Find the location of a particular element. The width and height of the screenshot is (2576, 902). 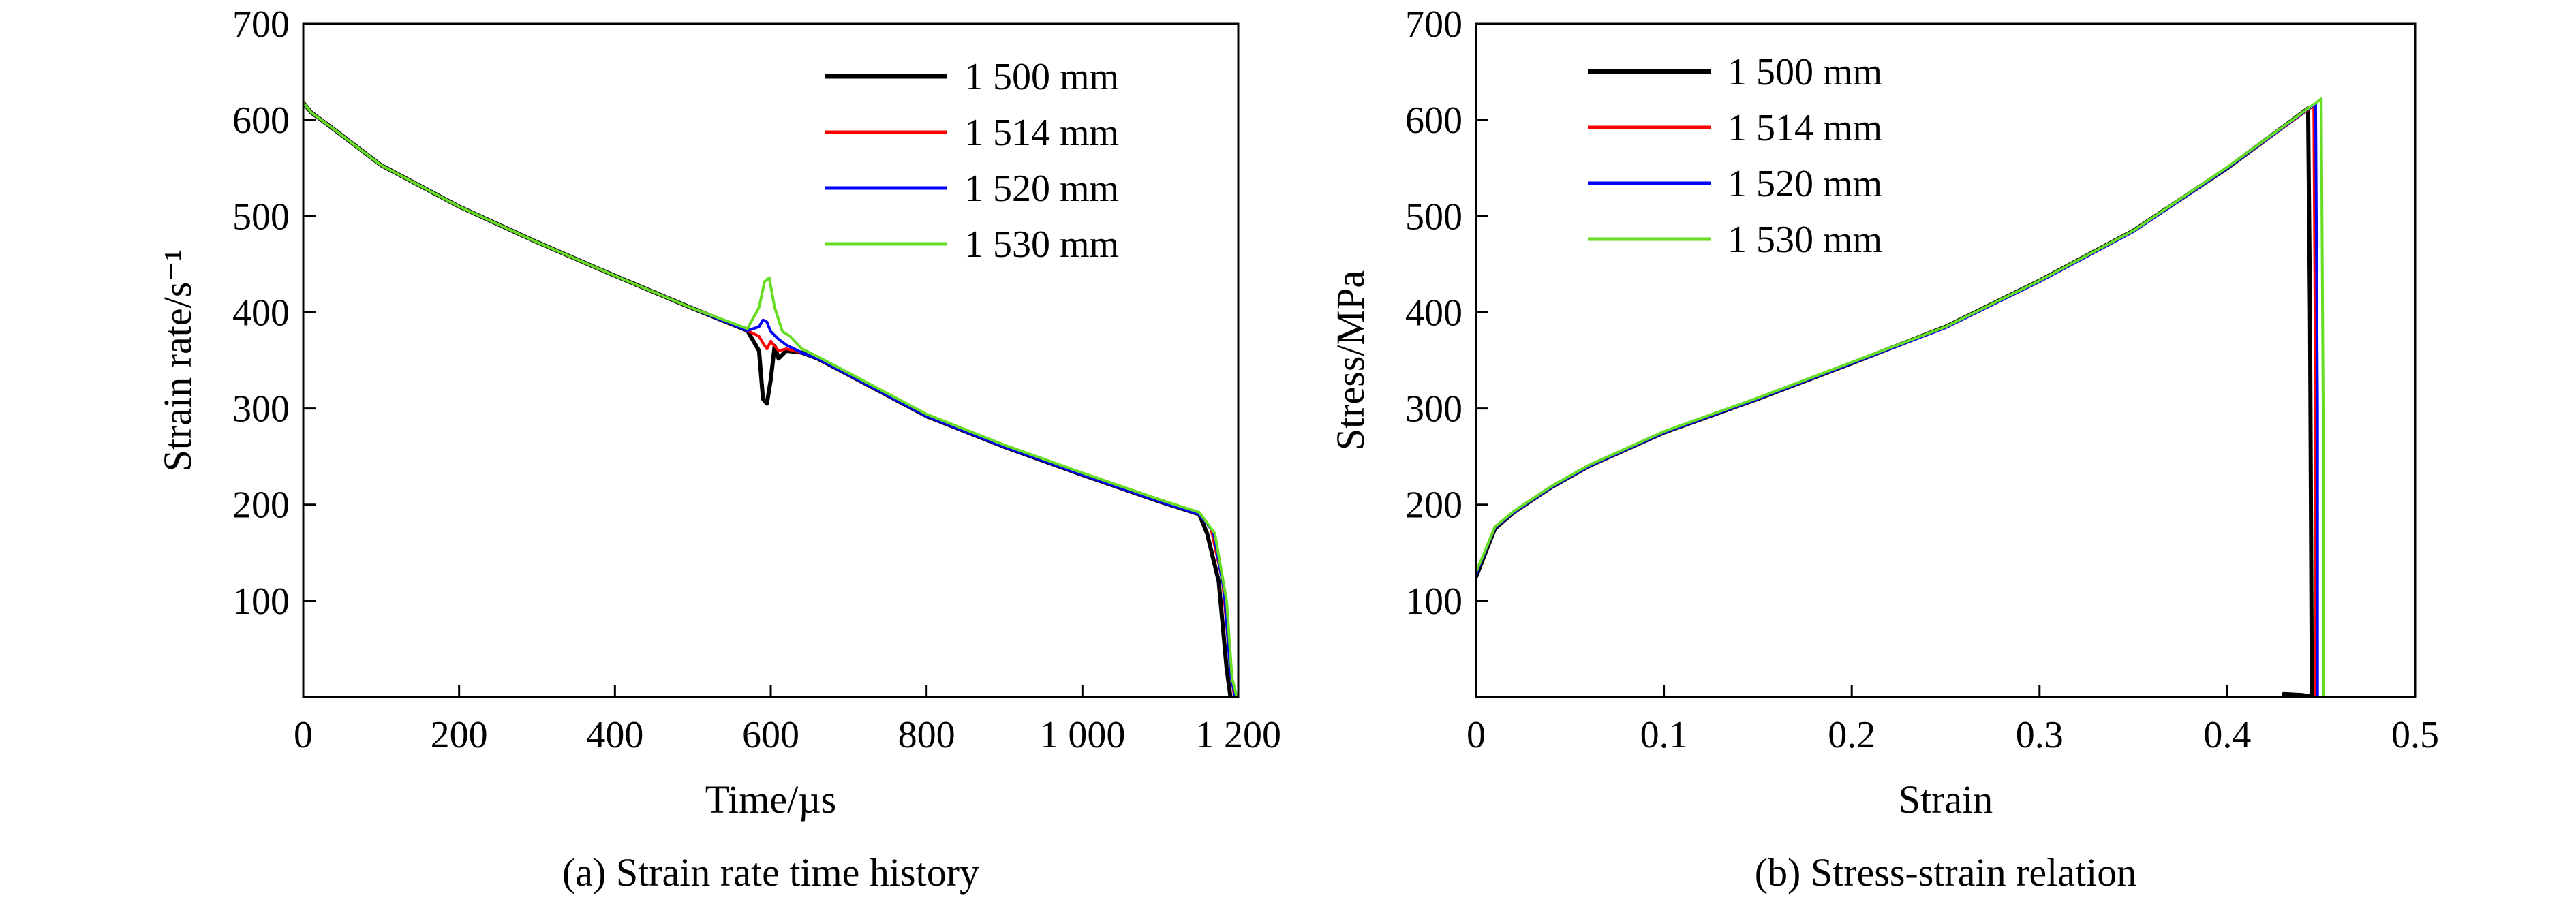

y-tick-label-b-1: 200 is located at coordinates (1434, 506).